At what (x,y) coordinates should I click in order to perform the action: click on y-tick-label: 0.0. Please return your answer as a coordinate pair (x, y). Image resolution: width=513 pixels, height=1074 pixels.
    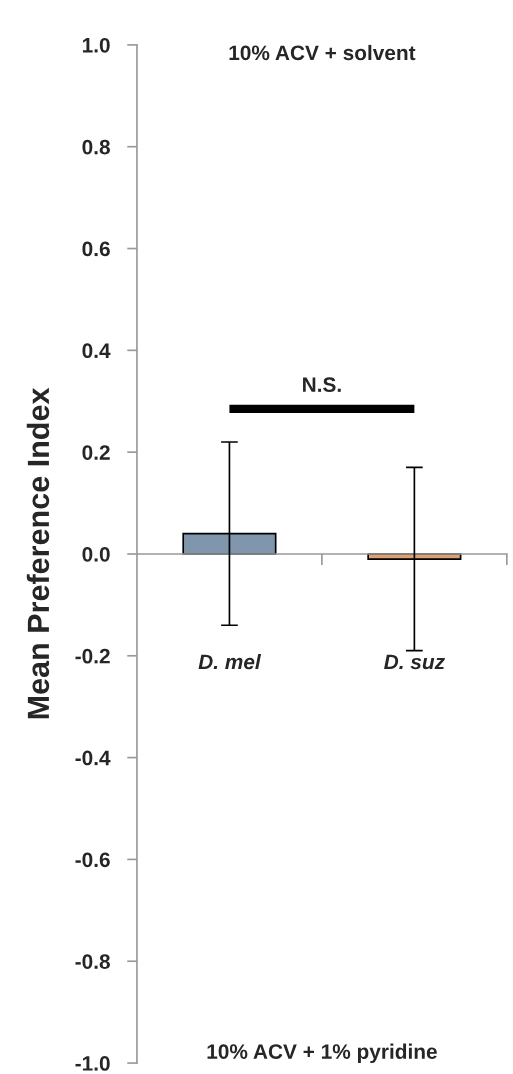
    Looking at the image, I should click on (96, 554).